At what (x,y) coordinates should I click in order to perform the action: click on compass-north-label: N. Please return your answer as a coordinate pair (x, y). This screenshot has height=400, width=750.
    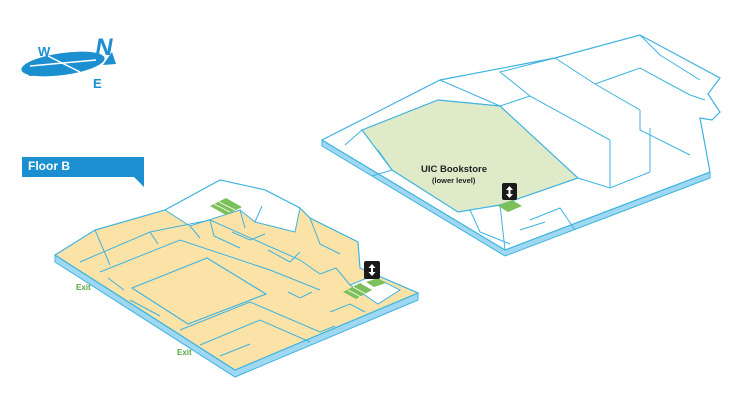
    Looking at the image, I should click on (104, 47).